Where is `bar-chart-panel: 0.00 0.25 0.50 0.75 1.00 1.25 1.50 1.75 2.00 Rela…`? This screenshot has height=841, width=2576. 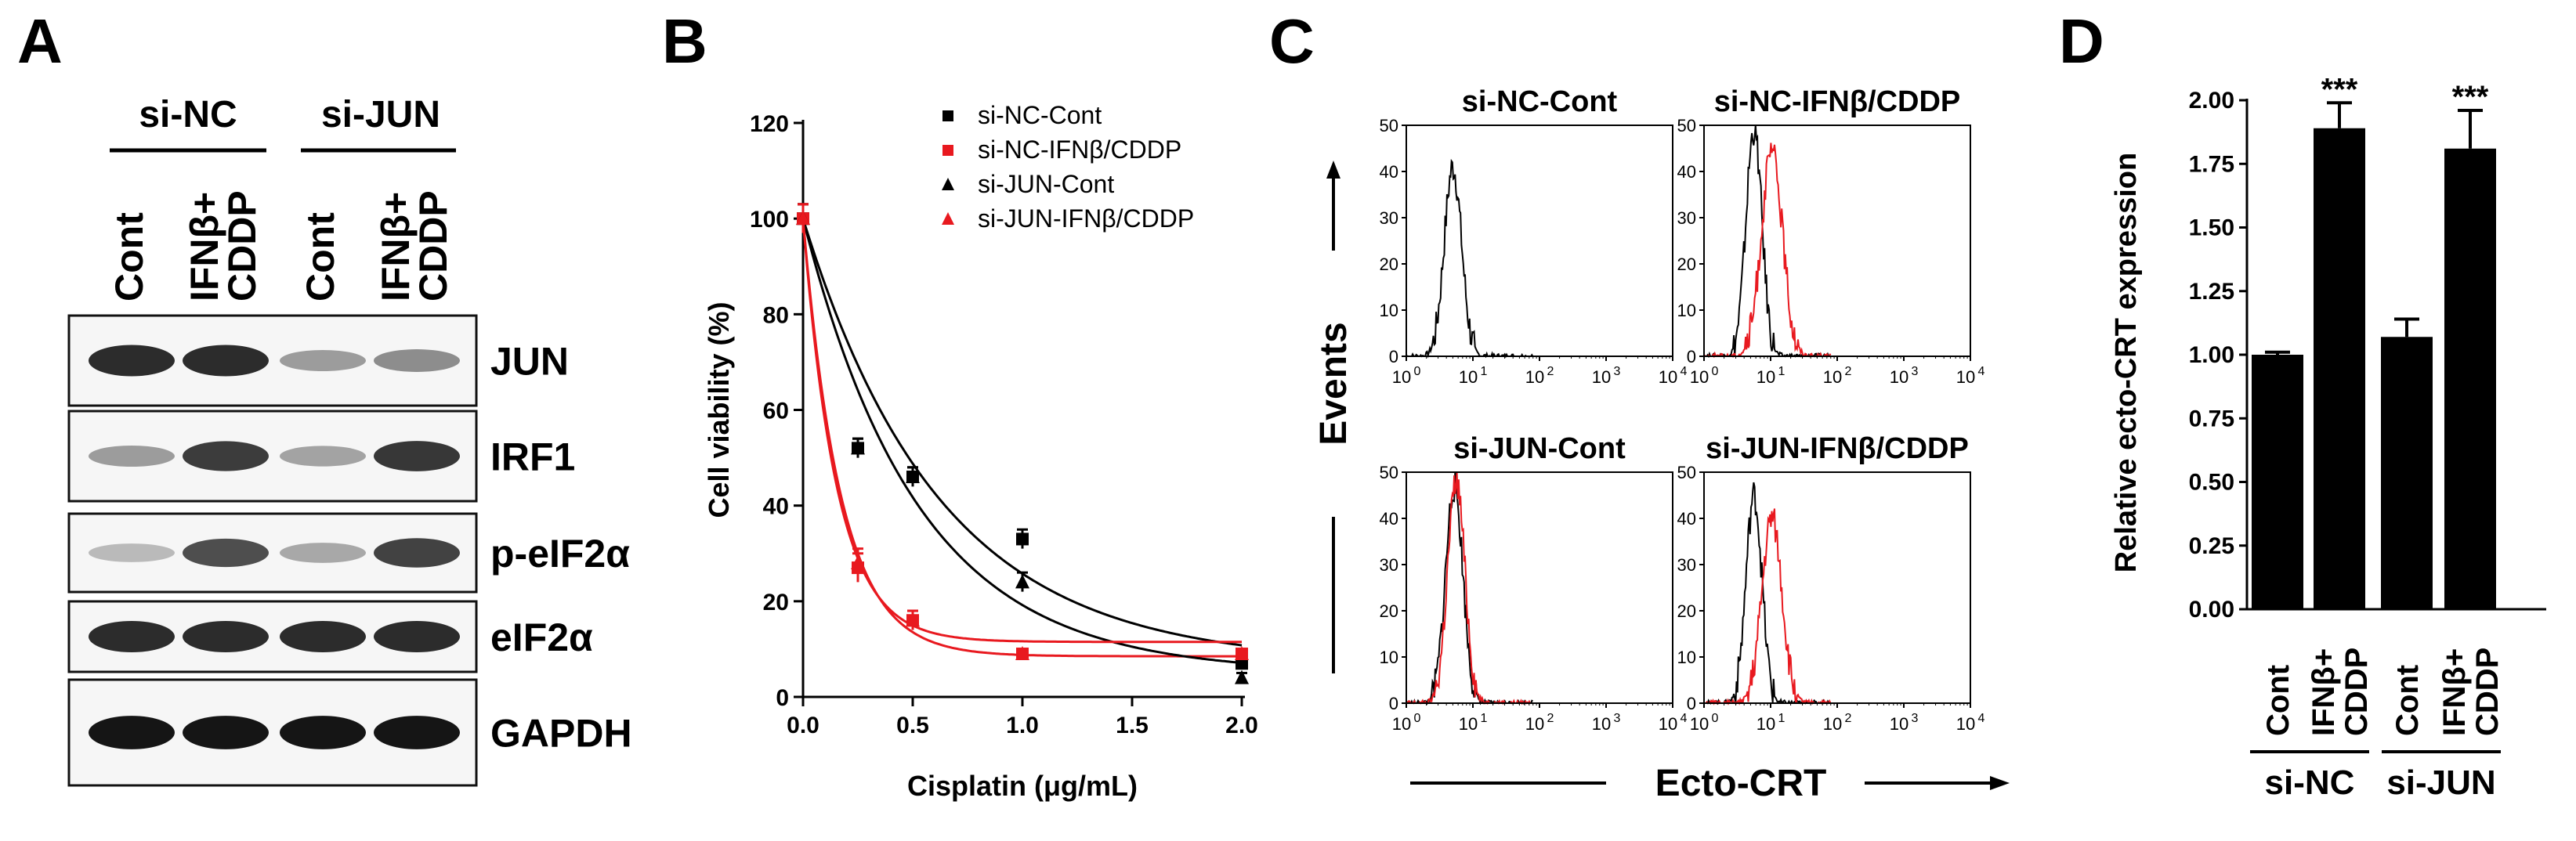 bar-chart-panel: 0.00 0.25 0.50 0.75 1.00 1.25 1.50 1.75 2.00 Rela… is located at coordinates (2328, 437).